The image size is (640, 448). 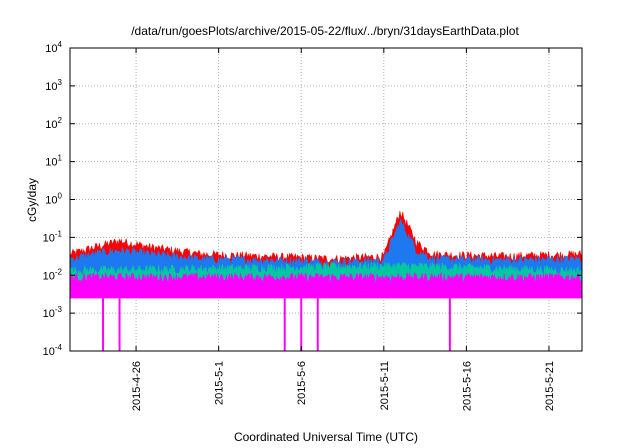 I want to click on x-tick-label: 2015-5-11, so click(x=385, y=385).